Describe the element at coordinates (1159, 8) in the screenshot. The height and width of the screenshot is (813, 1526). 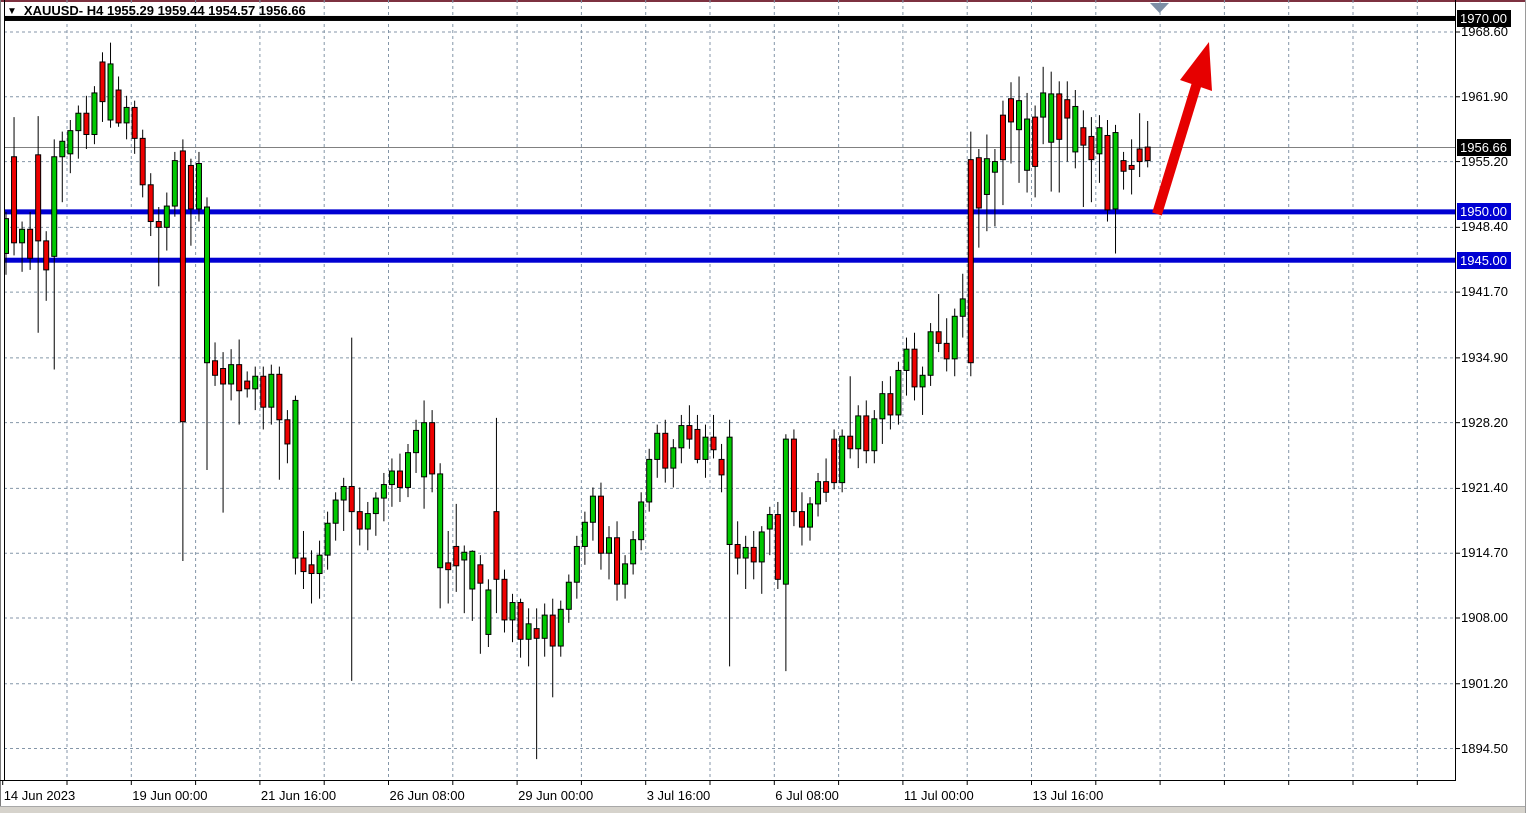
I see `scroll-marker-icon` at that location.